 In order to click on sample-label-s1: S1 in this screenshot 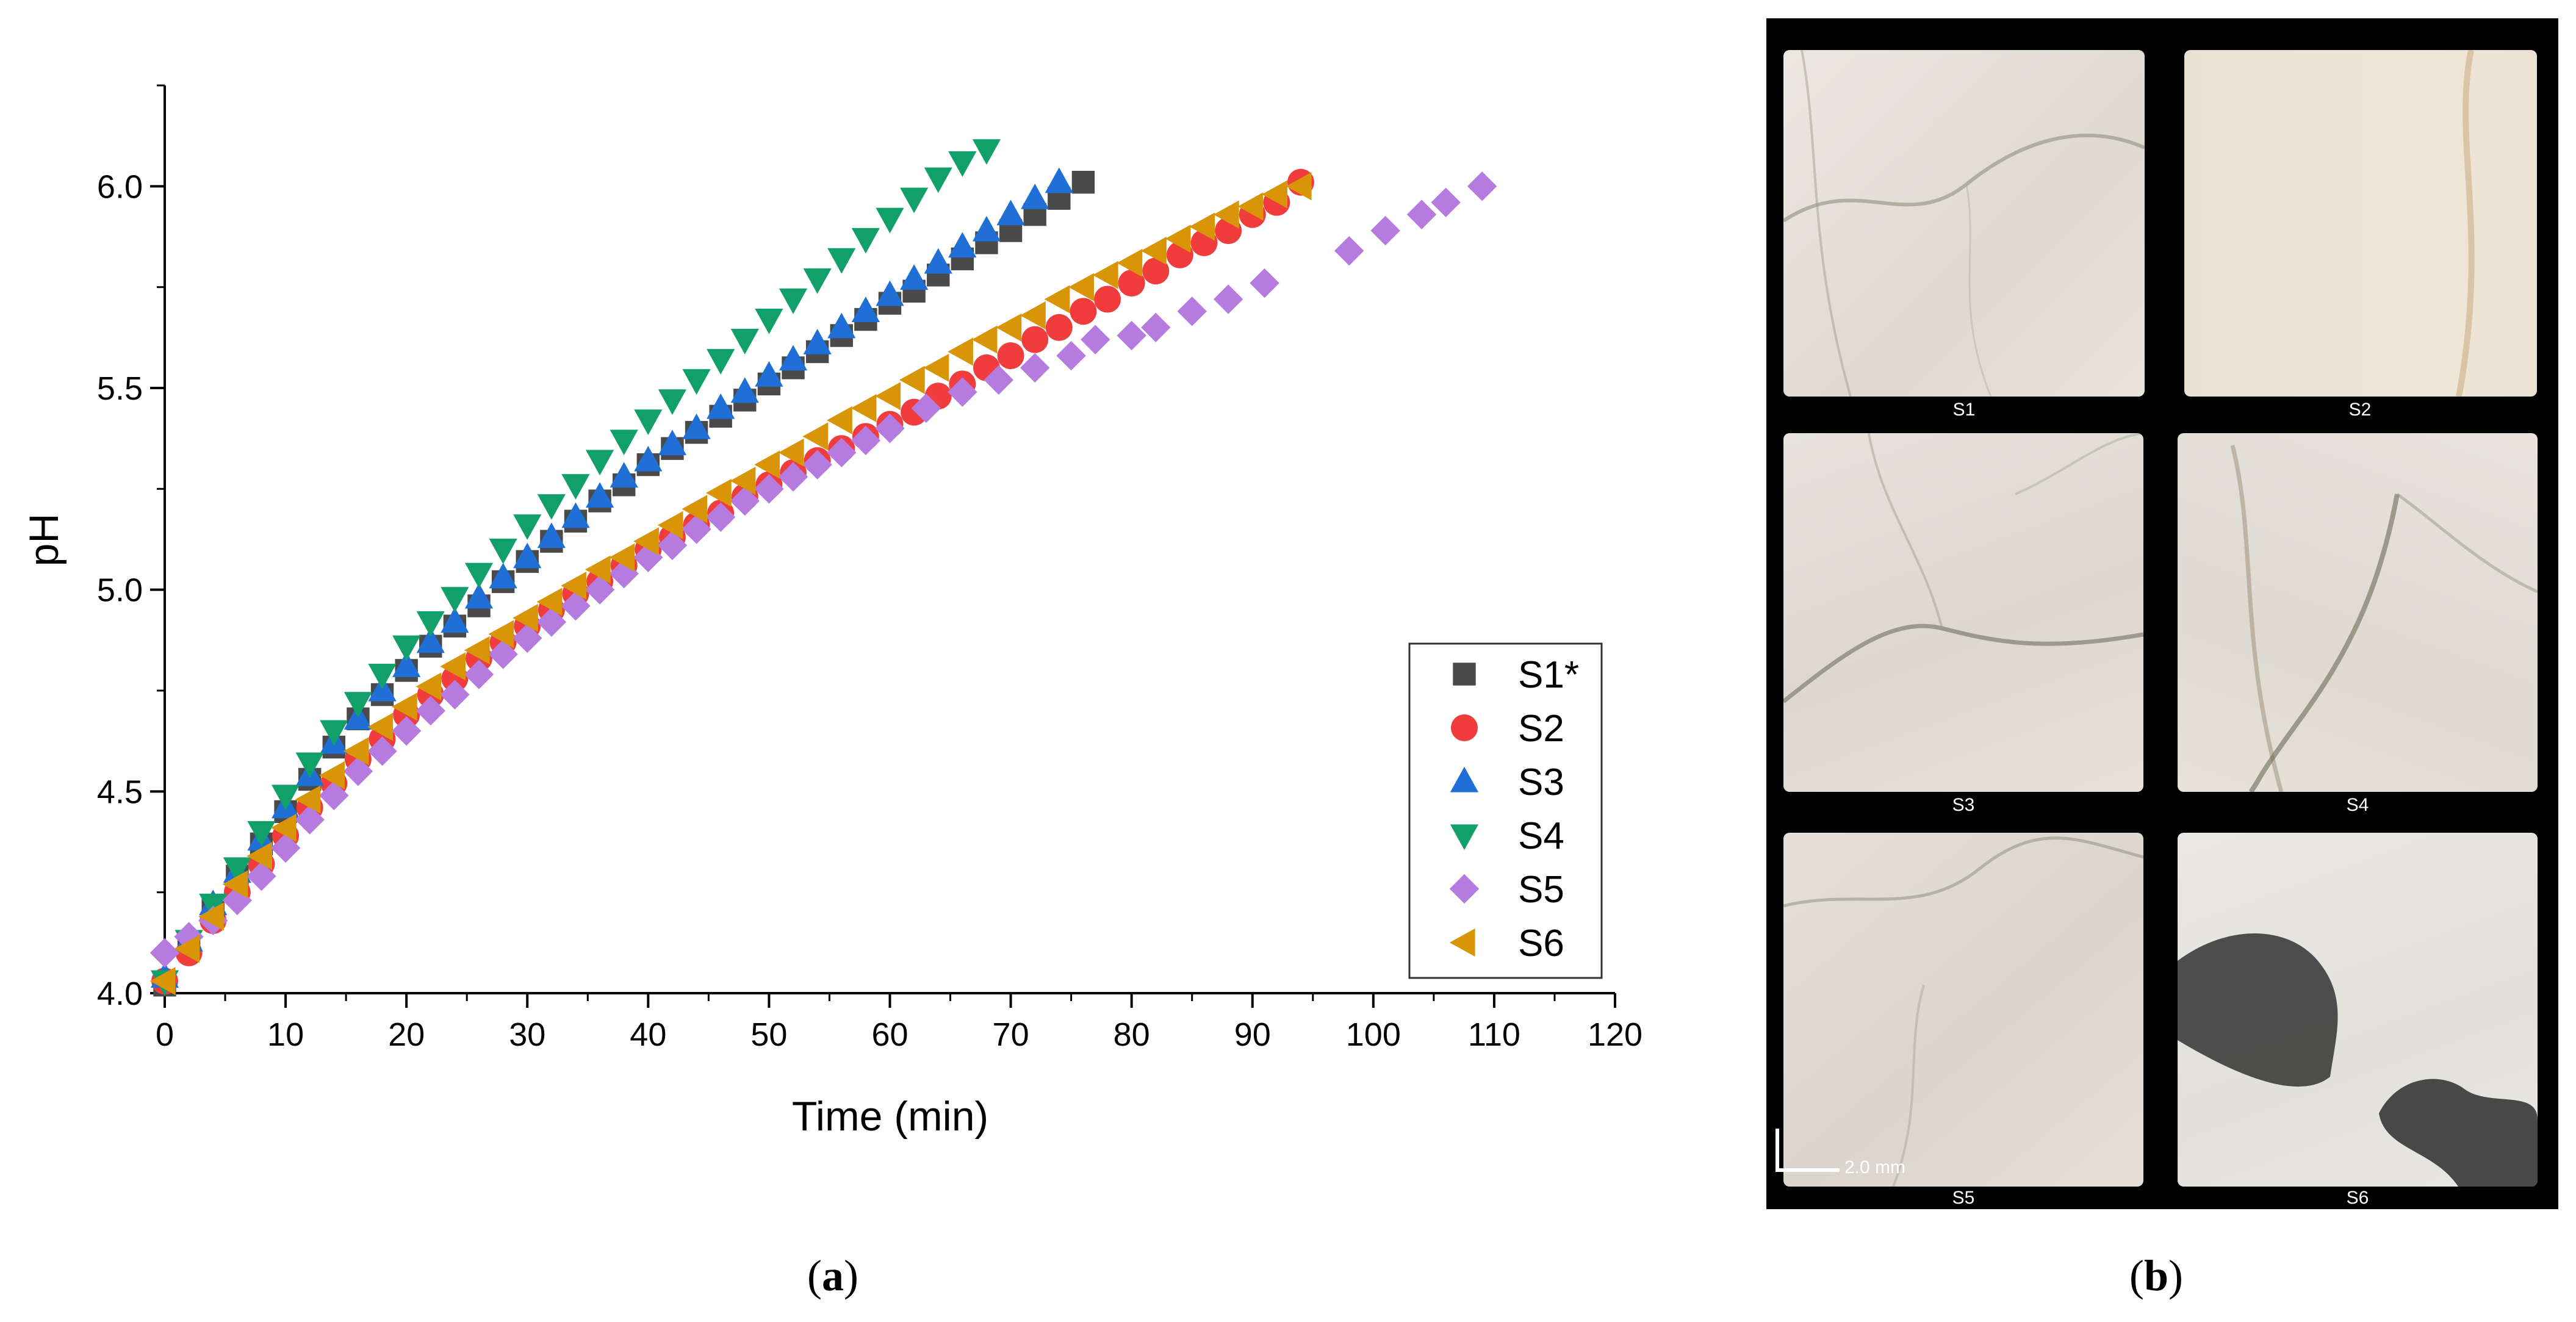, I will do `click(1964, 410)`.